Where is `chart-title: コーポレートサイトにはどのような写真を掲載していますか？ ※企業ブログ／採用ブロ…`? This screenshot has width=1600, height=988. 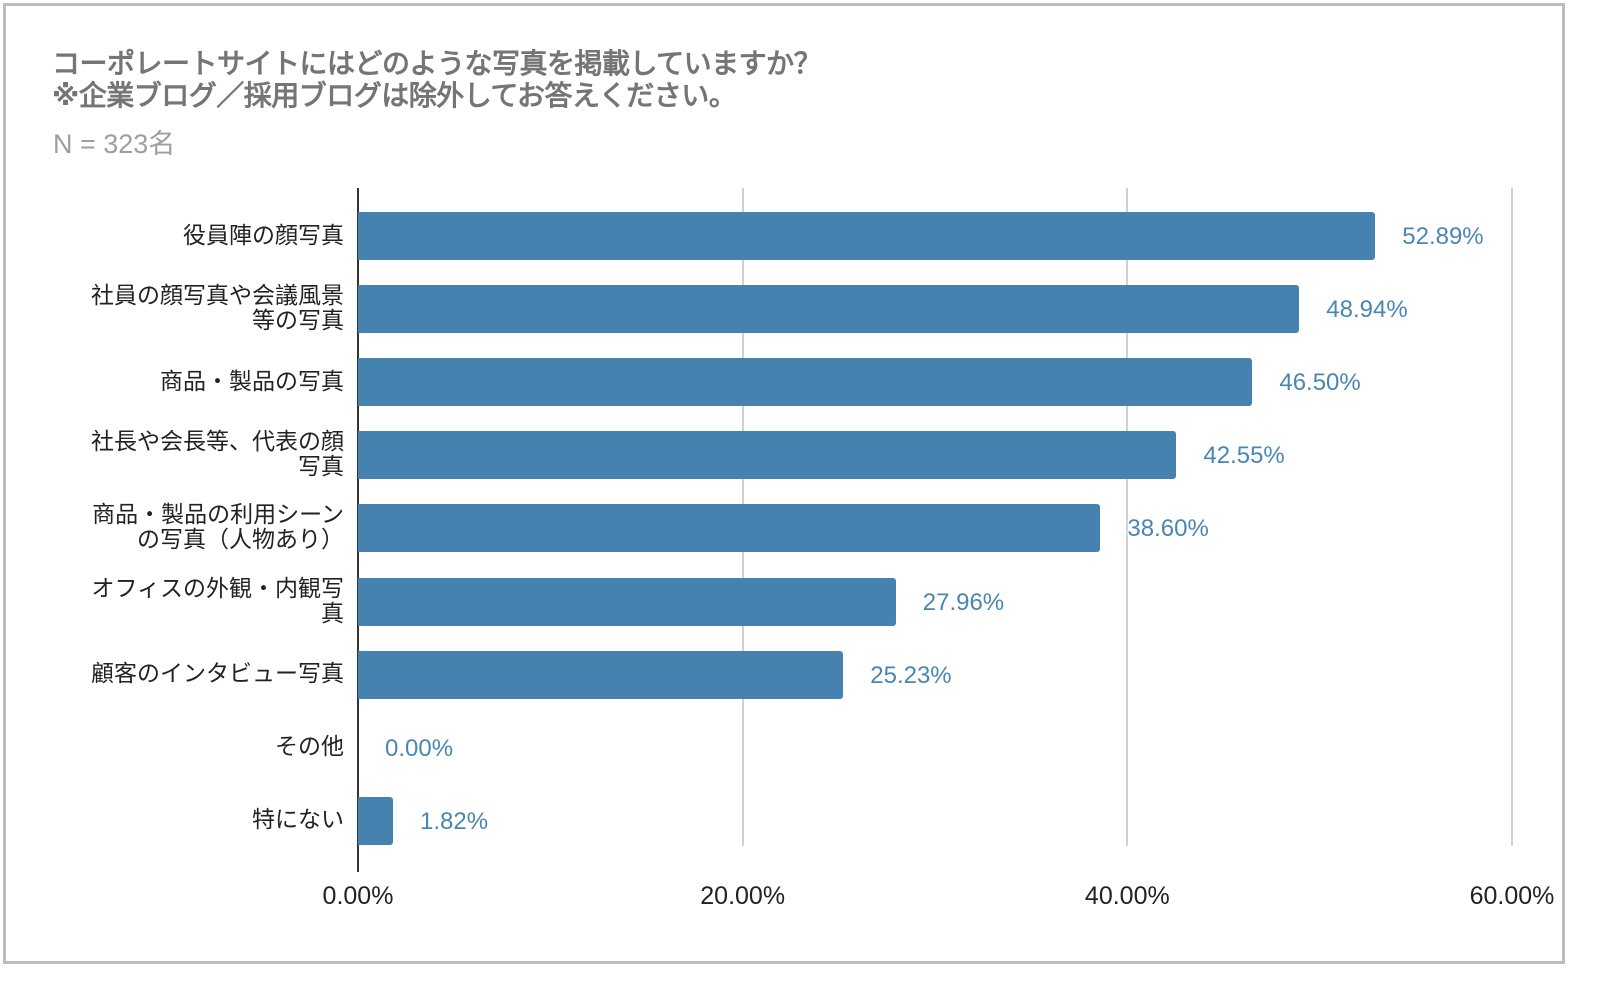
chart-title: コーポレートサイトにはどのような写真を掲載していますか？ ※企業ブログ／採用ブロ… is located at coordinates (437, 79).